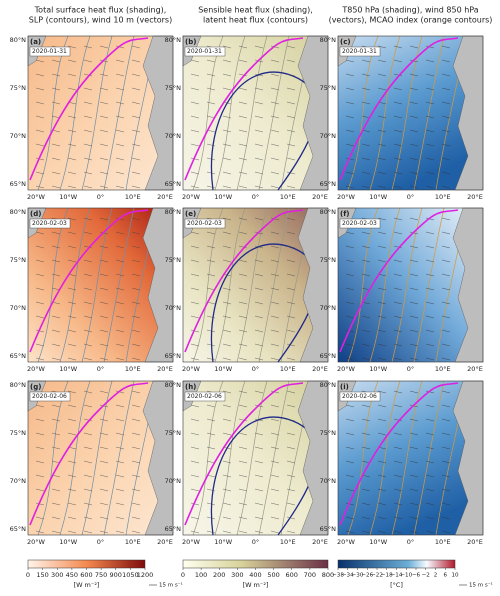 The width and height of the screenshot is (500, 596). What do you see at coordinates (426, 576) in the screenshot?
I see `colorbar-tick-label: −2` at bounding box center [426, 576].